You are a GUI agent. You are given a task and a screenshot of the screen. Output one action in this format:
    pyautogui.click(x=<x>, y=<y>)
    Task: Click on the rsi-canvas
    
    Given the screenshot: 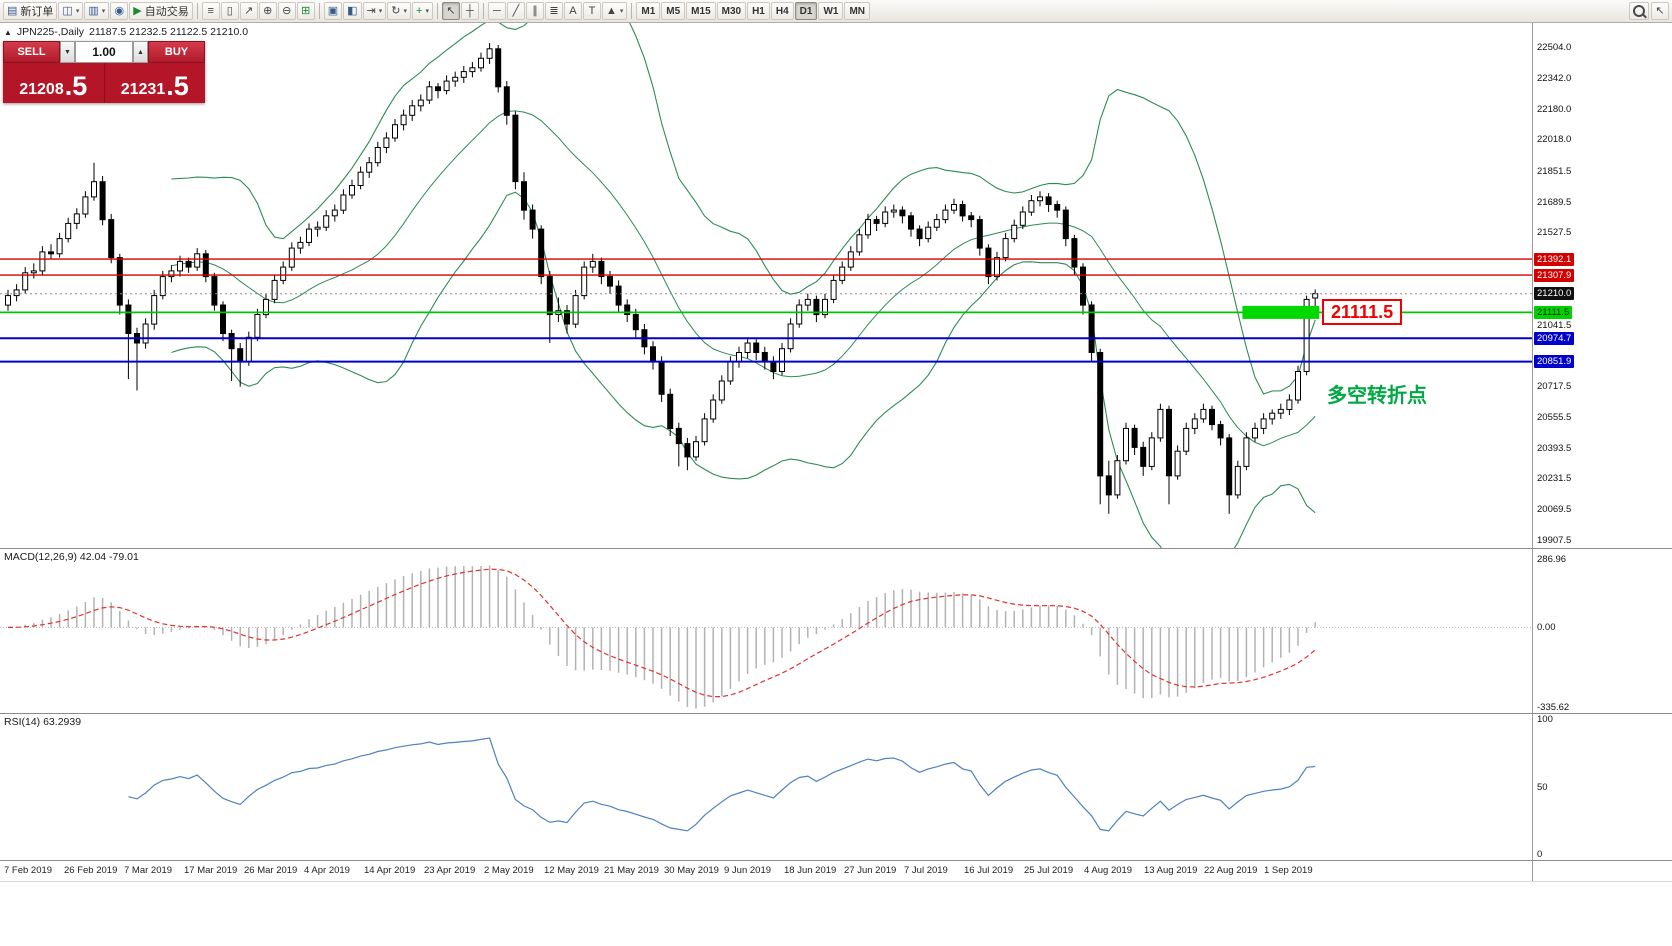 What is the action you would take?
    pyautogui.click(x=766, y=787)
    